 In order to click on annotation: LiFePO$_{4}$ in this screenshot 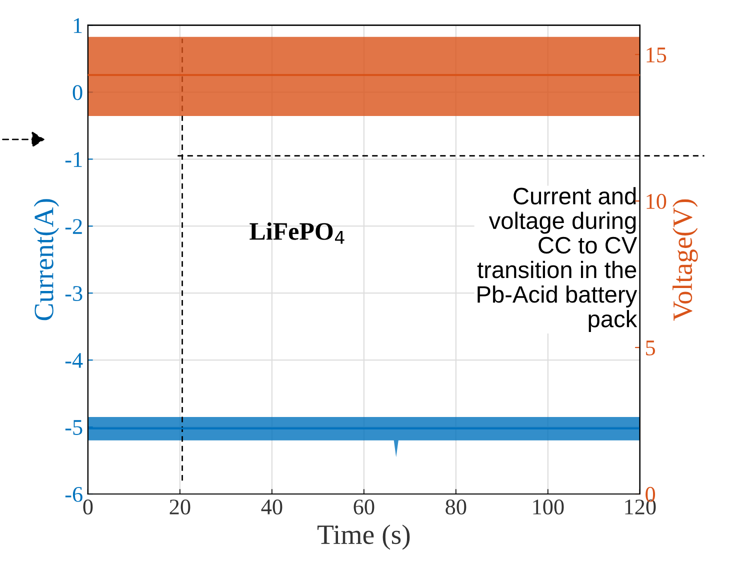, I will do `click(297, 233)`.